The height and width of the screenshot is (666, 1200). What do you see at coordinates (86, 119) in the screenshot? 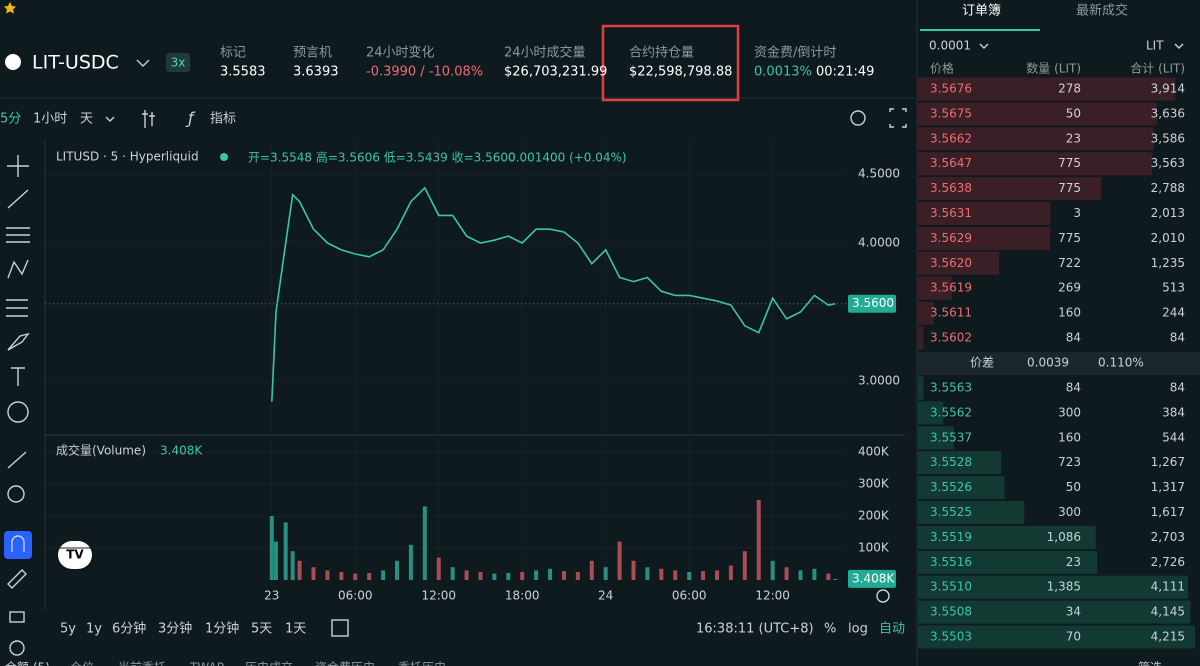
I see `interval-button: 天` at bounding box center [86, 119].